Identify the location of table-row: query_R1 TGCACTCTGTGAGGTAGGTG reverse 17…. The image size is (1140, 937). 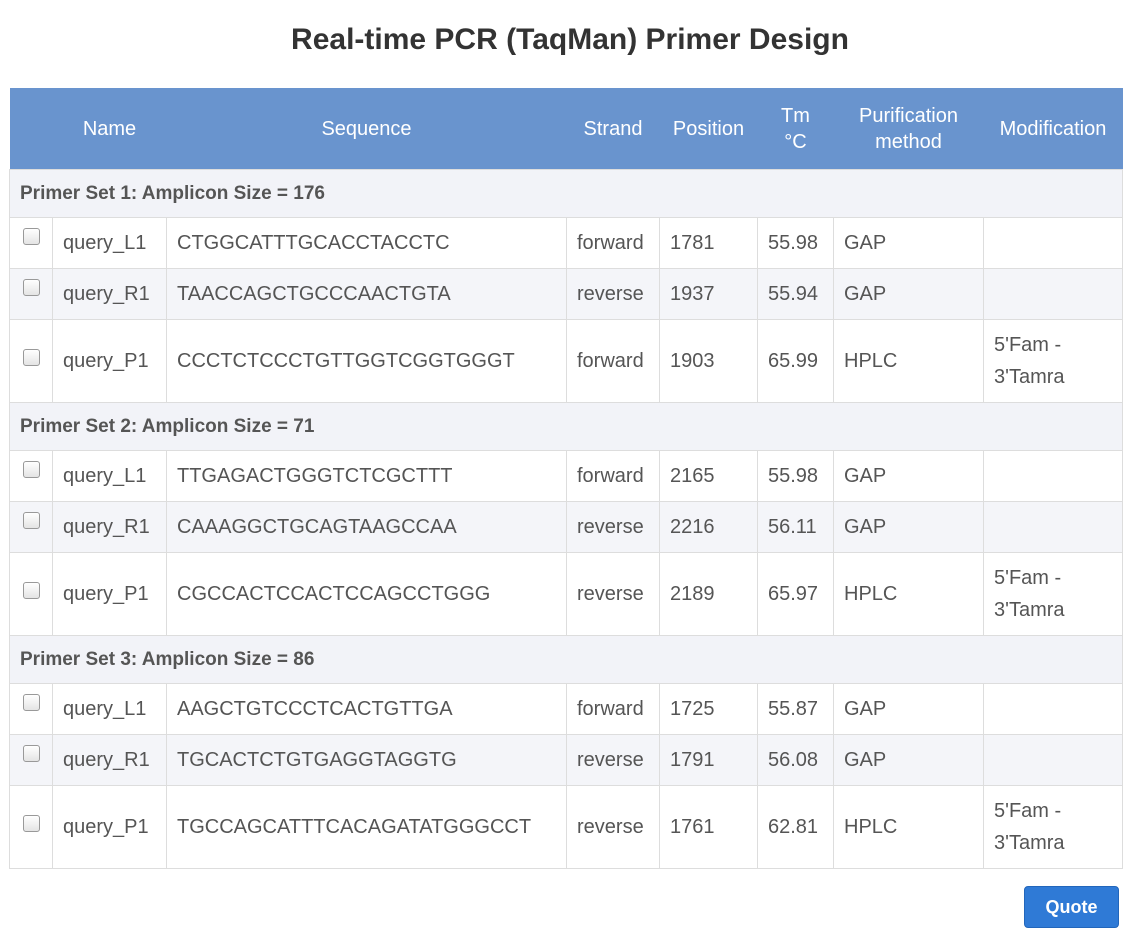
(566, 760).